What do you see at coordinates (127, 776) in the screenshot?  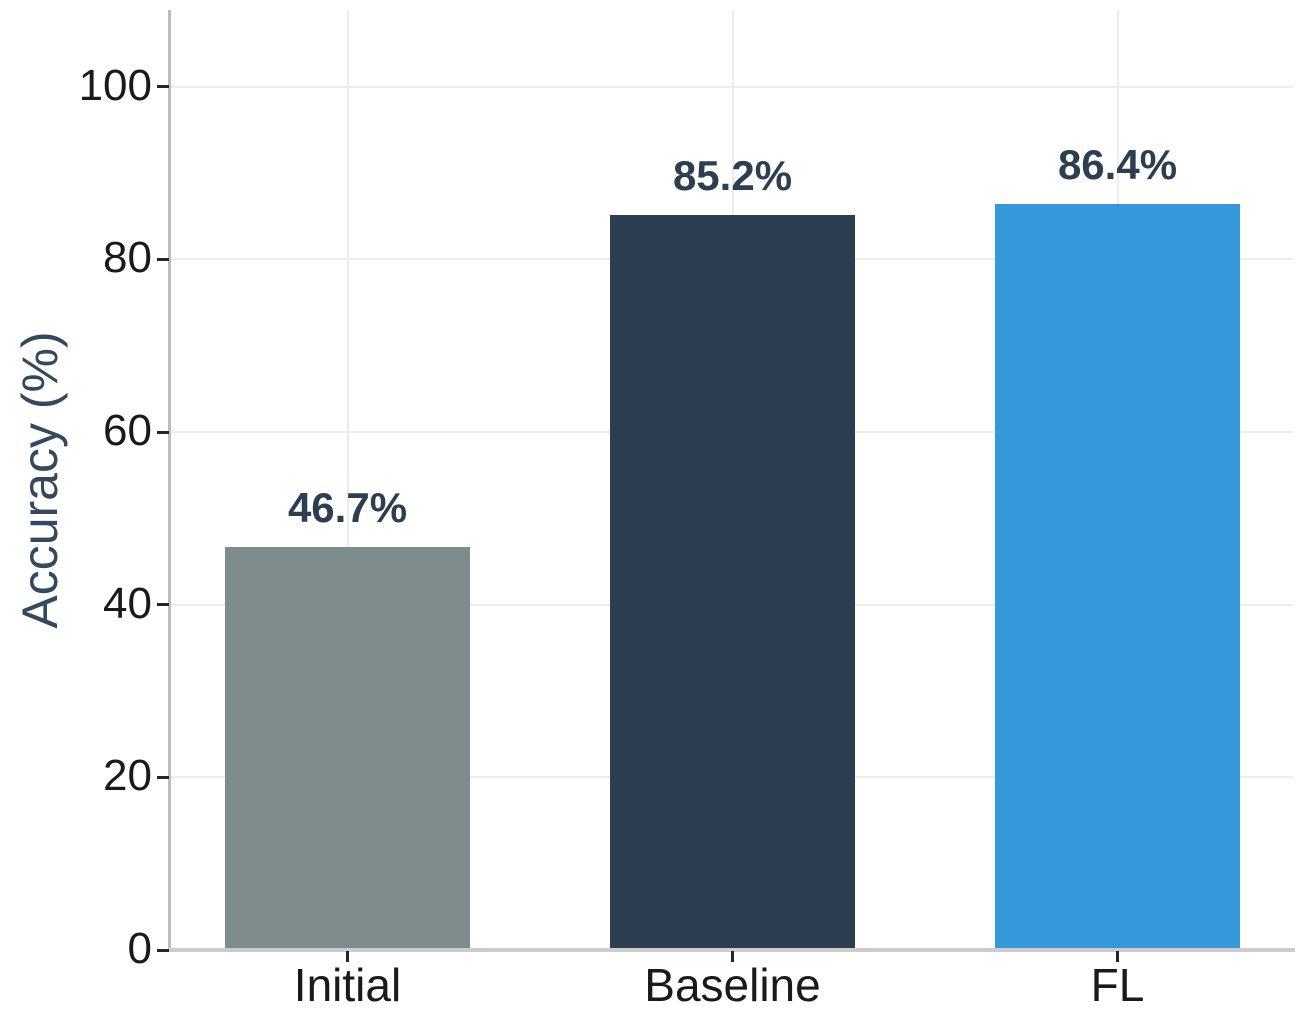 I see `y-tick-label: 20` at bounding box center [127, 776].